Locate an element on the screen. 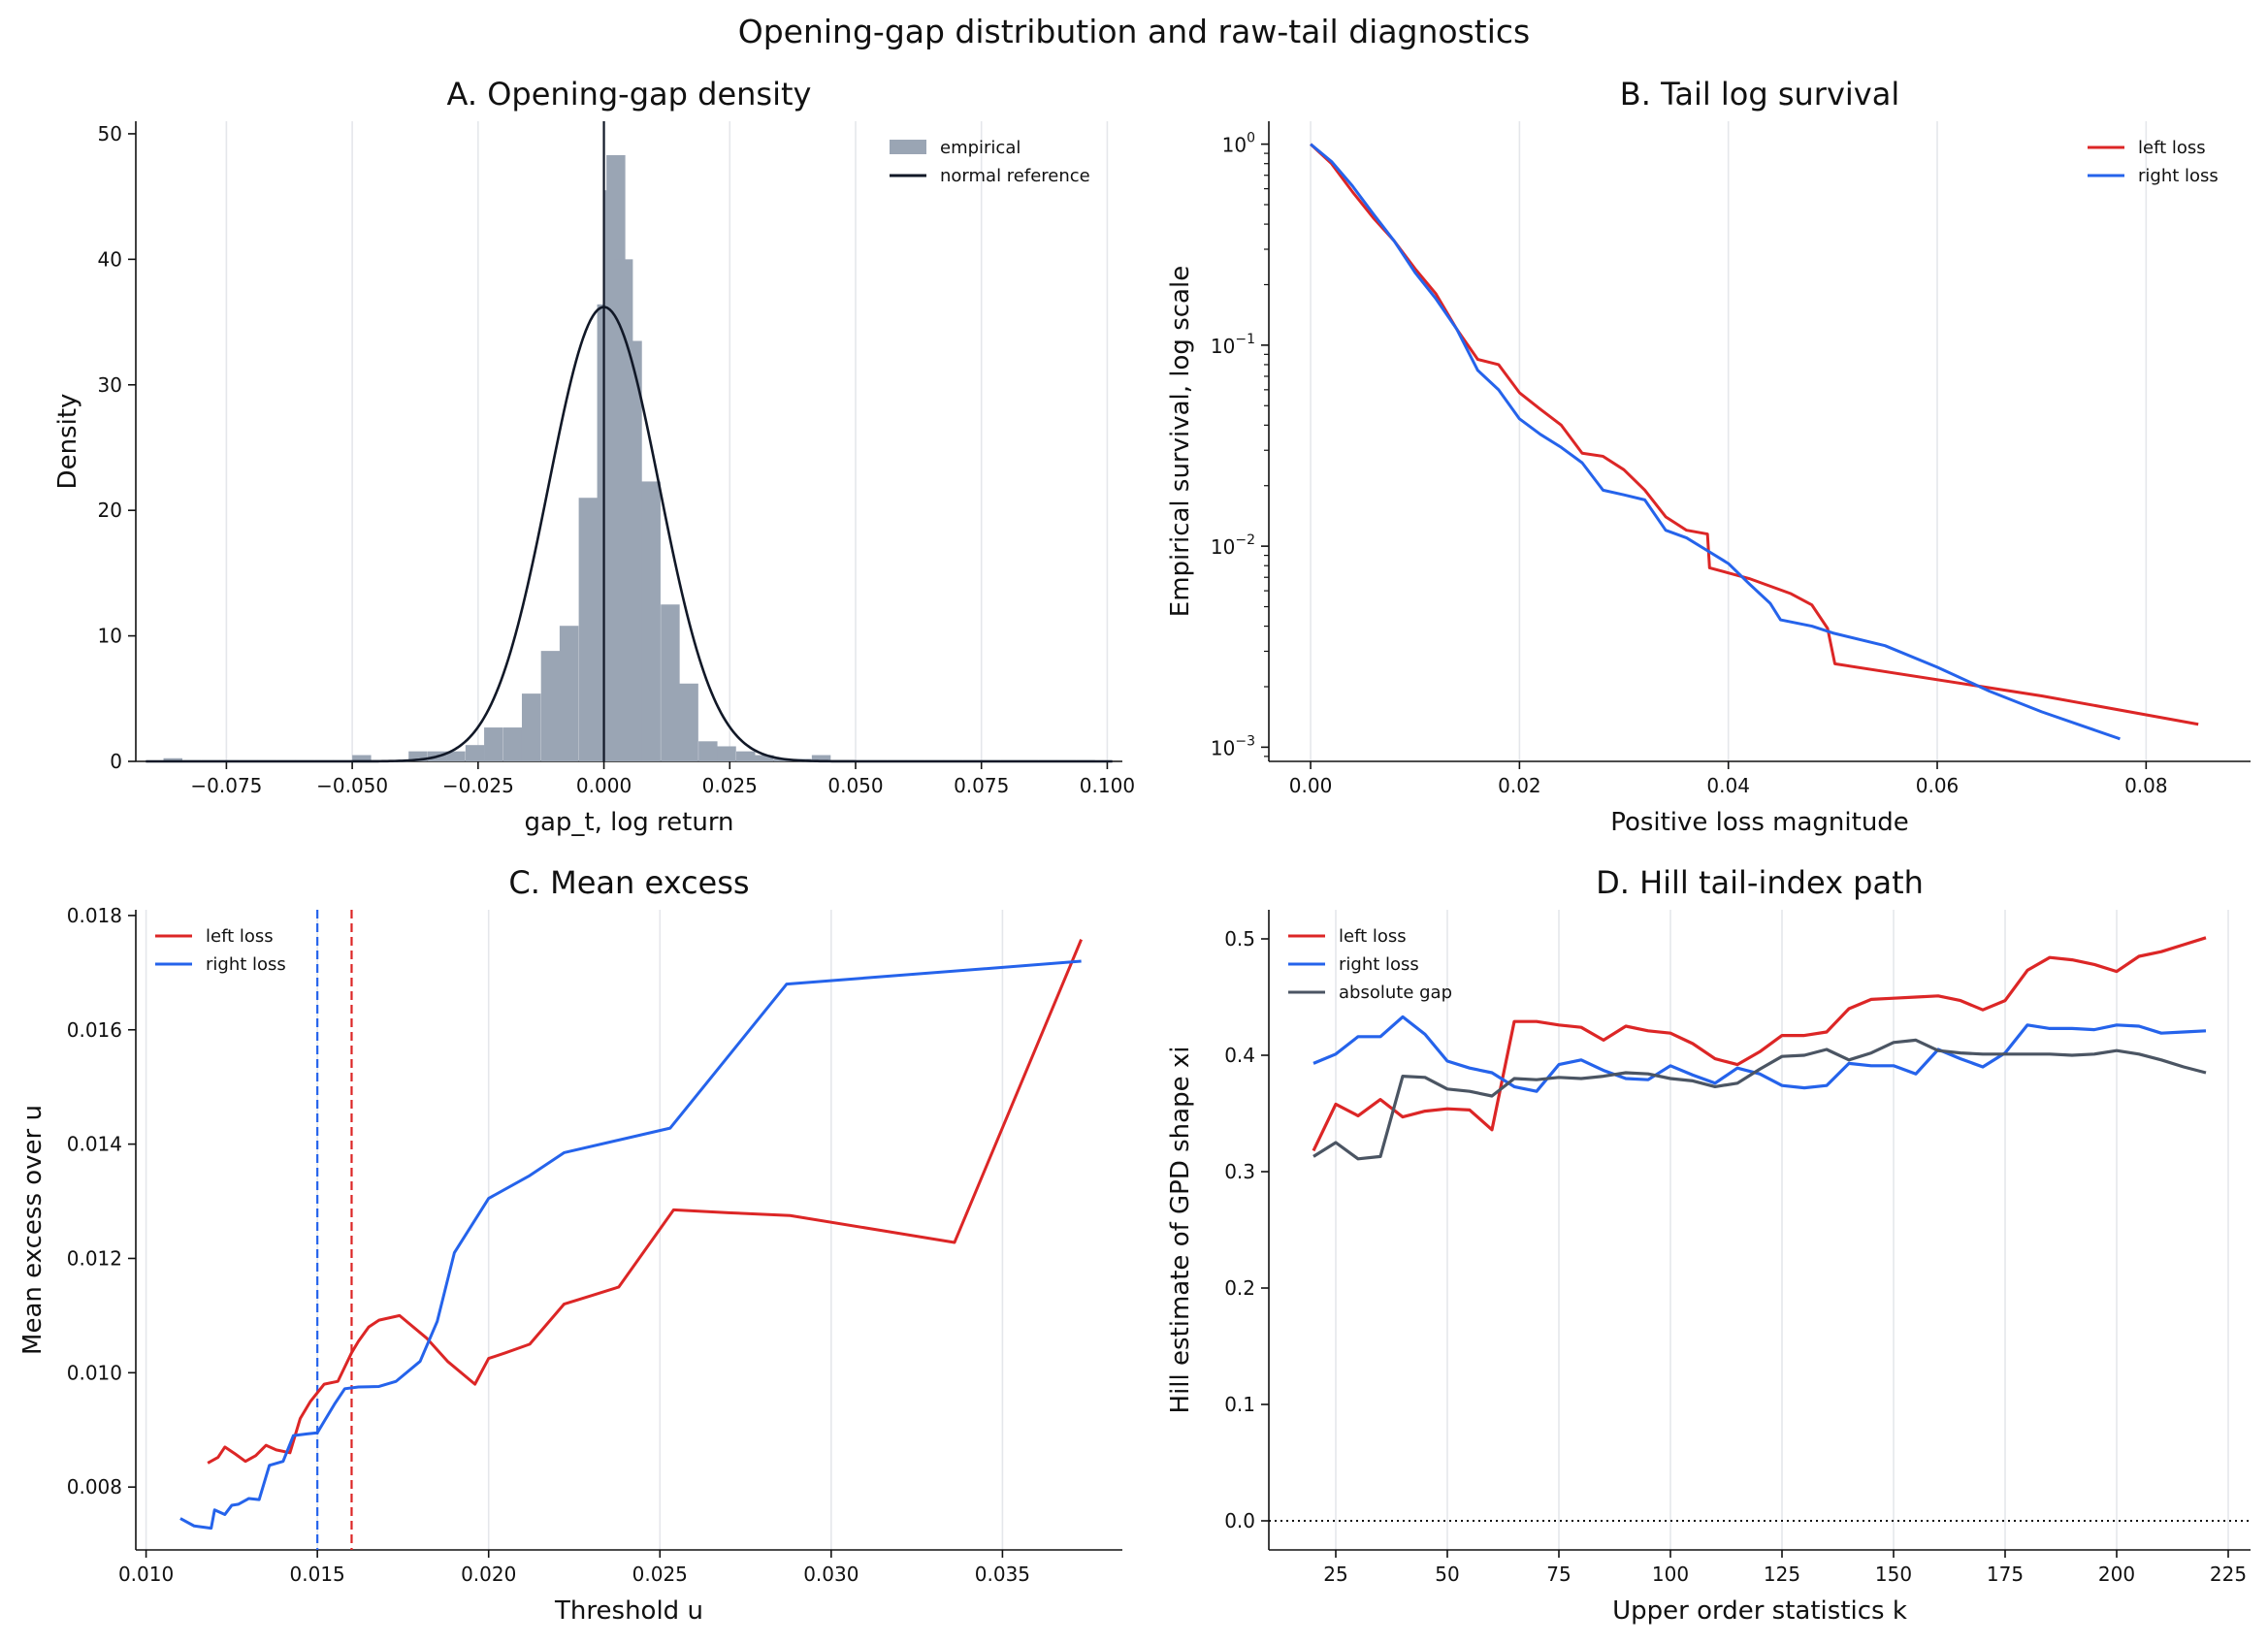  panel-title: A. Opening-gap density is located at coordinates (629, 95).